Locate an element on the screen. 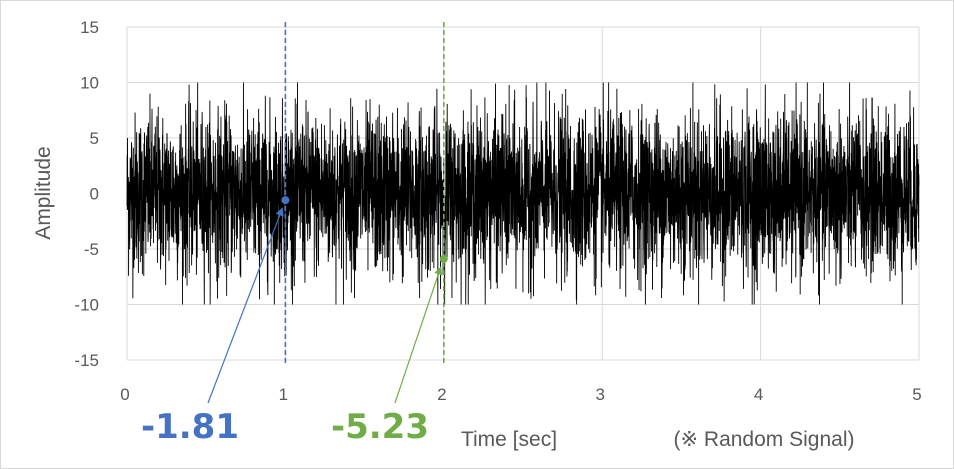 This screenshot has height=469, width=954. y-axis-label: Amplitude is located at coordinates (43, 192).